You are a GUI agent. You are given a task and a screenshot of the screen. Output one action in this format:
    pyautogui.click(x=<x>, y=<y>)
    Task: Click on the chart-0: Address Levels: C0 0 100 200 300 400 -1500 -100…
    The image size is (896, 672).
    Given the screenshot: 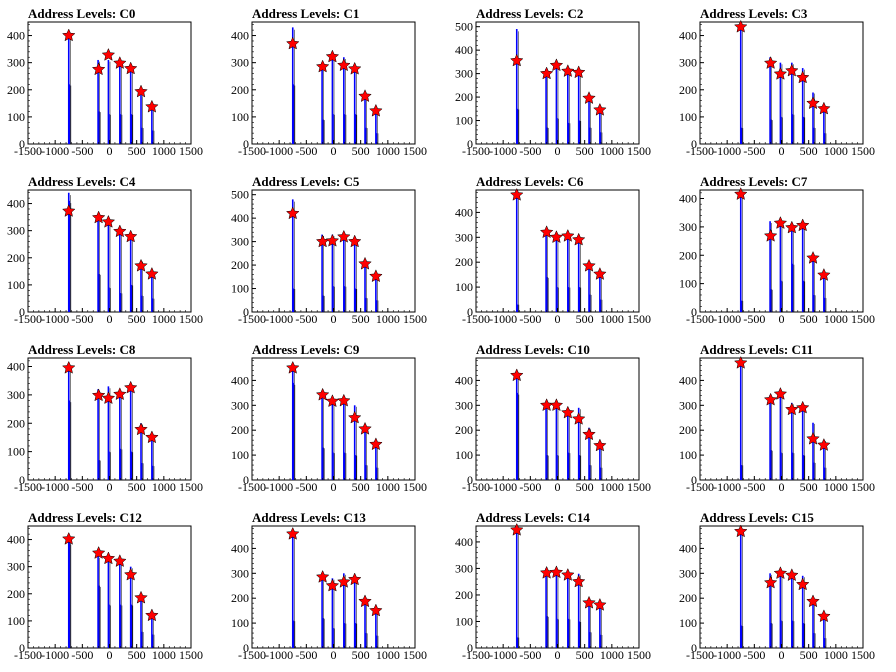 What is the action you would take?
    pyautogui.click(x=105, y=82)
    